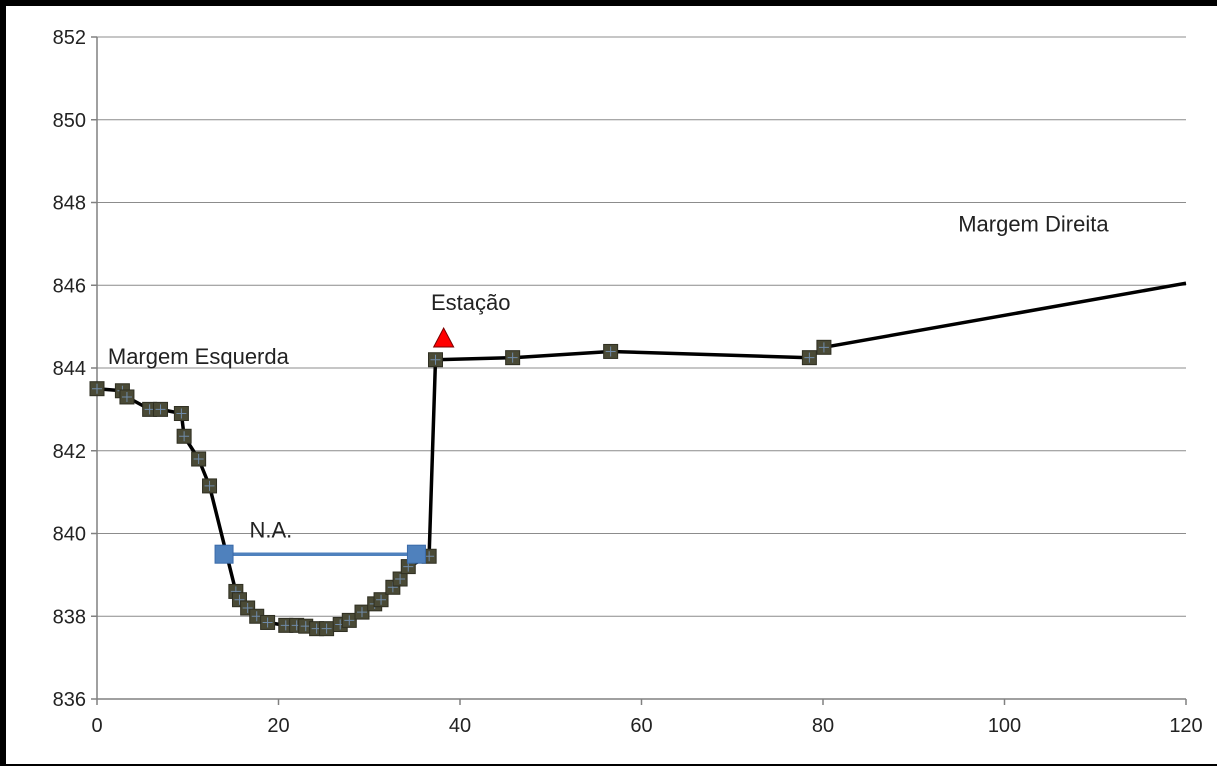 The image size is (1217, 766). I want to click on series-0-point-31-cross, so click(809, 357).